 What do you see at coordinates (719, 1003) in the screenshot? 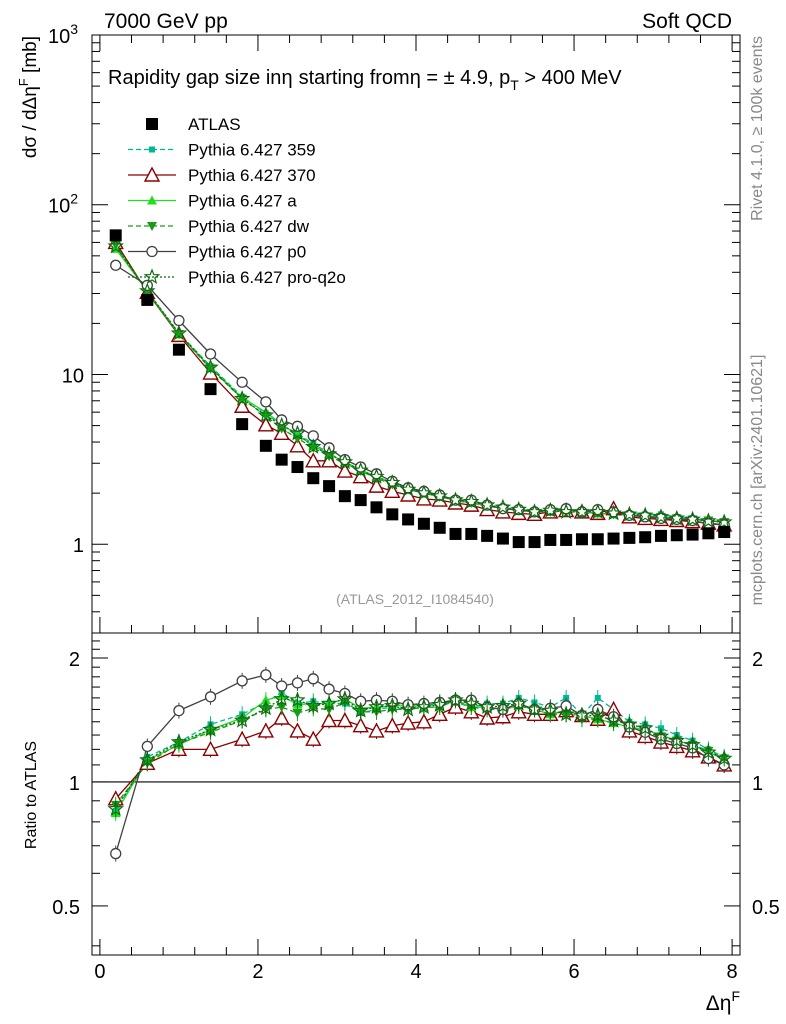
I see `xlabel-part-a: Δη` at bounding box center [719, 1003].